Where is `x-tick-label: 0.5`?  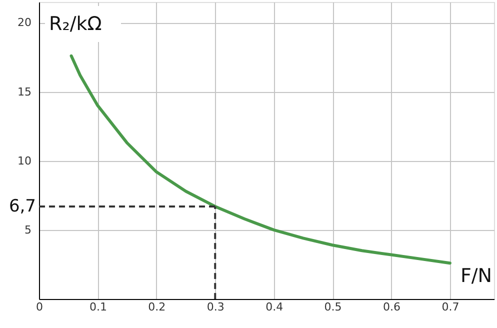
x-tick-label: 0.5 is located at coordinates (333, 307).